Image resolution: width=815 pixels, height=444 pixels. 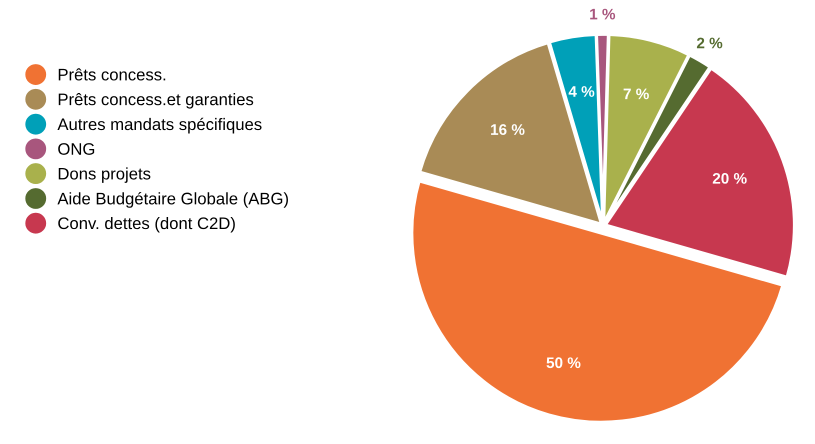 What do you see at coordinates (159, 126) in the screenshot?
I see `legend-label: Autres mandats spécifiques` at bounding box center [159, 126].